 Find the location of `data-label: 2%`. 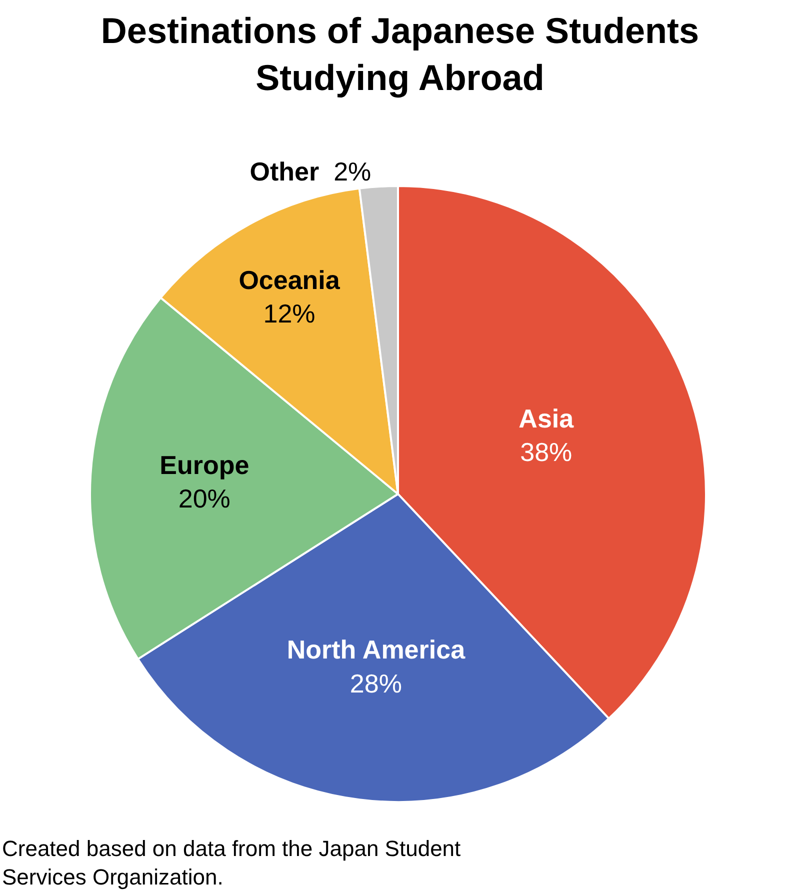

data-label: 2% is located at coordinates (353, 171).